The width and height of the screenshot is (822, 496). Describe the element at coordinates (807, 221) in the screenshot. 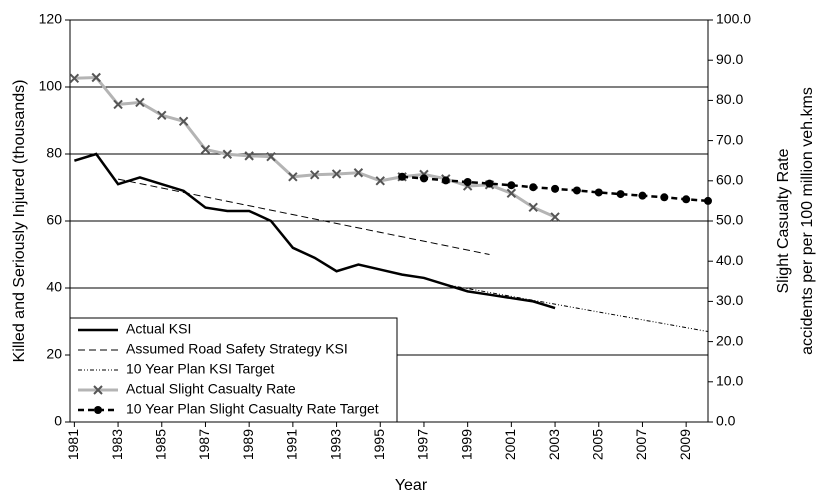

I see `y2-axis-label: accidents per per 100 million veh.kms` at that location.